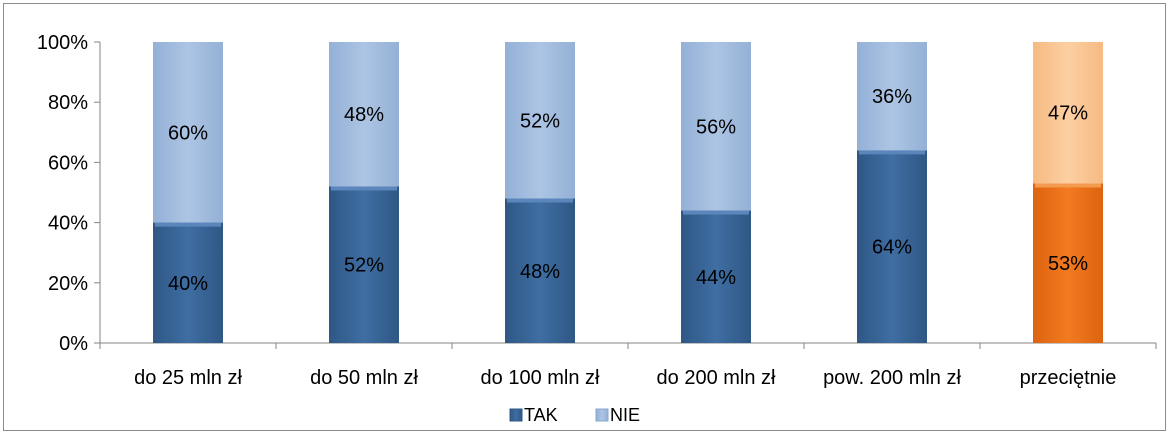 The height and width of the screenshot is (435, 1171). Describe the element at coordinates (364, 378) in the screenshot. I see `x-category-label: do 50 mln zł` at that location.